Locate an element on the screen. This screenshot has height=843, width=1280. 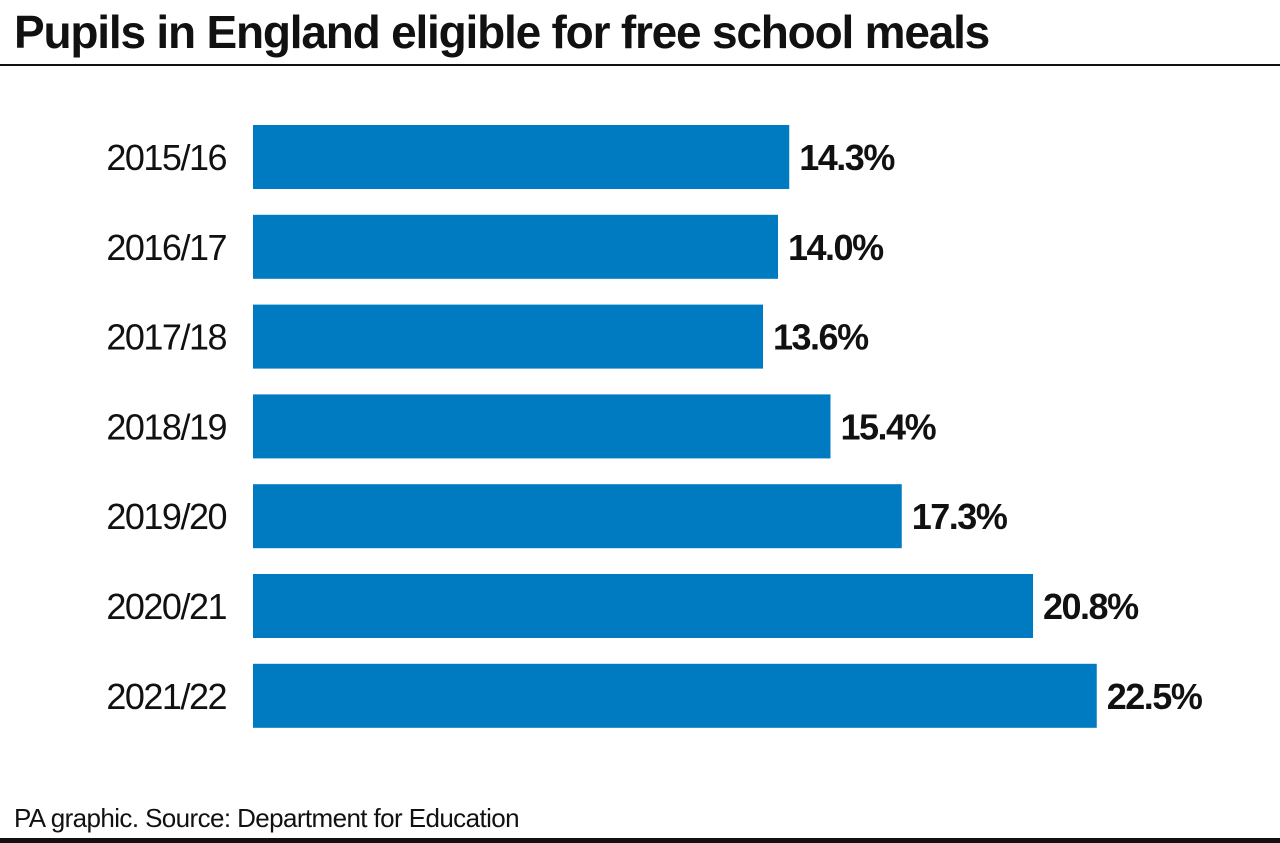
value-label: 14.3% is located at coordinates (847, 157).